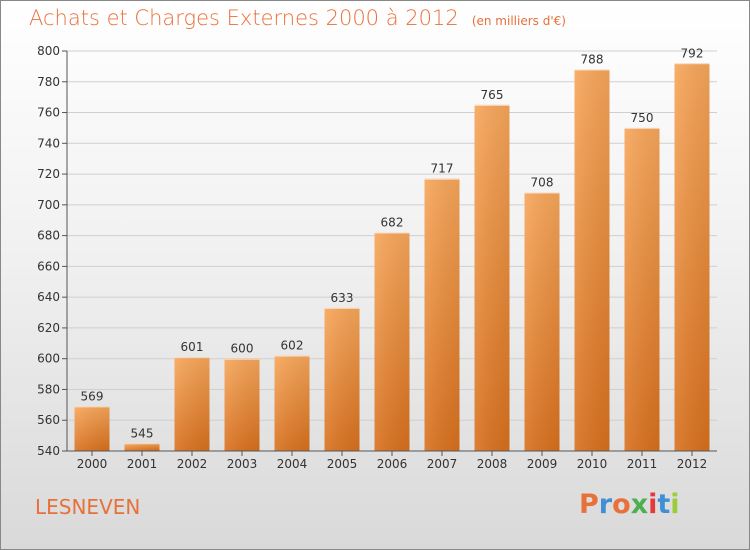 The image size is (750, 550). What do you see at coordinates (518, 21) in the screenshot?
I see `chart-unit: (en milliers d'€)` at bounding box center [518, 21].